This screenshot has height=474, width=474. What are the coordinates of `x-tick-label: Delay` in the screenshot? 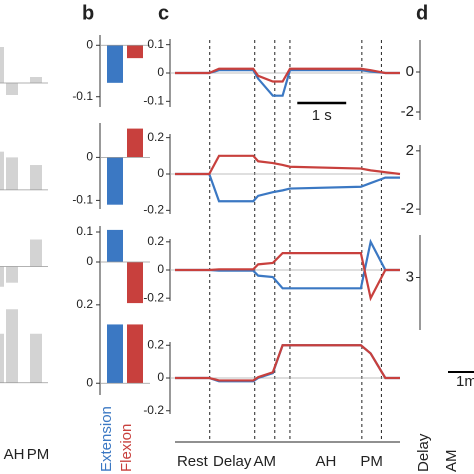 It's located at (423, 452).